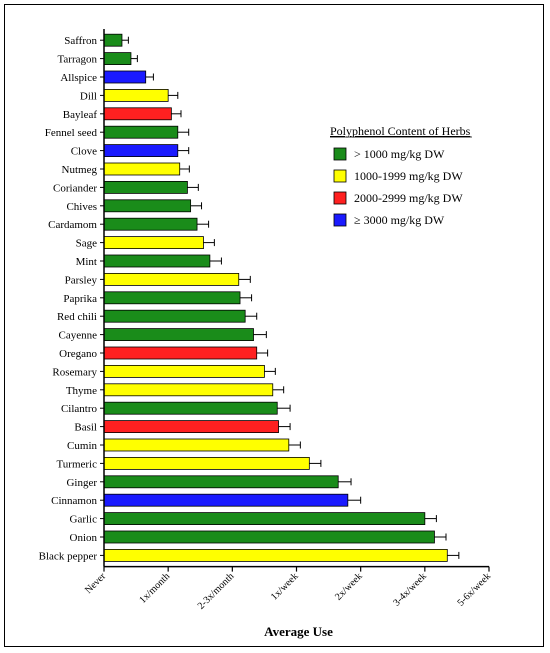  Describe the element at coordinates (145, 187) in the screenshot. I see `bar-coriander` at that location.